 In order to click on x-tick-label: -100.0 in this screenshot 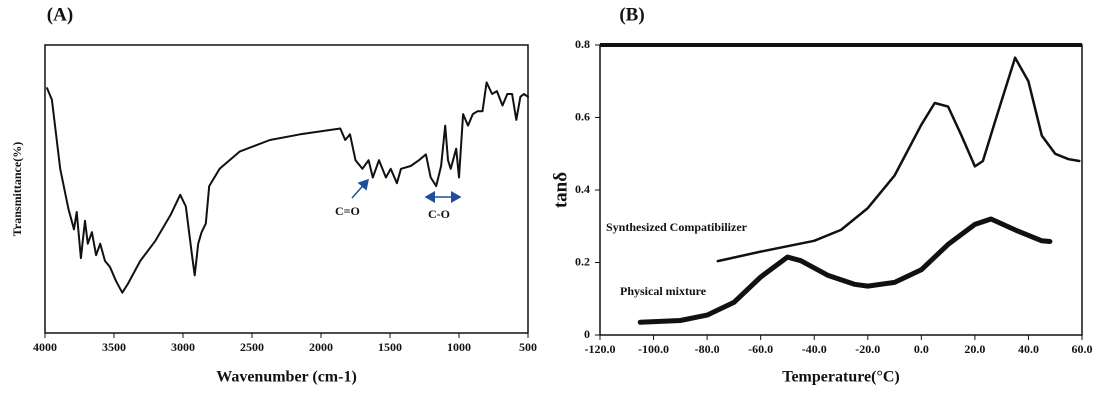, I will do `click(653, 349)`.